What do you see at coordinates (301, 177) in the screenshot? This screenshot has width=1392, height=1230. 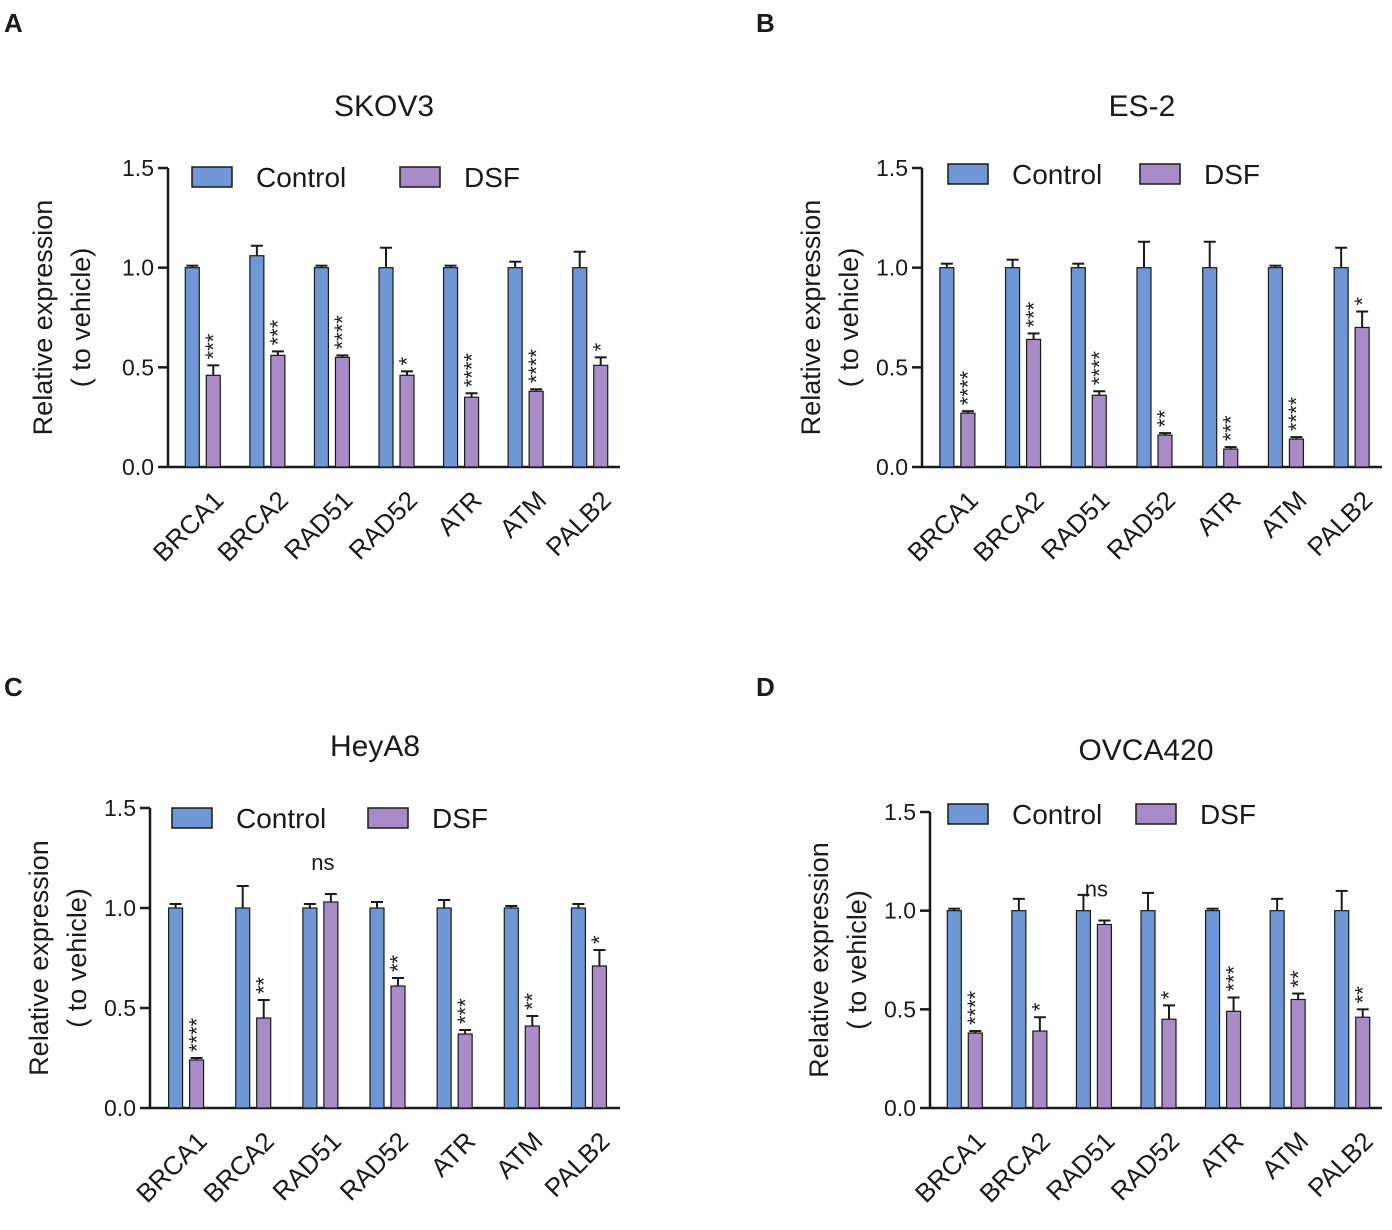 I see `legend-label-control: Control` at bounding box center [301, 177].